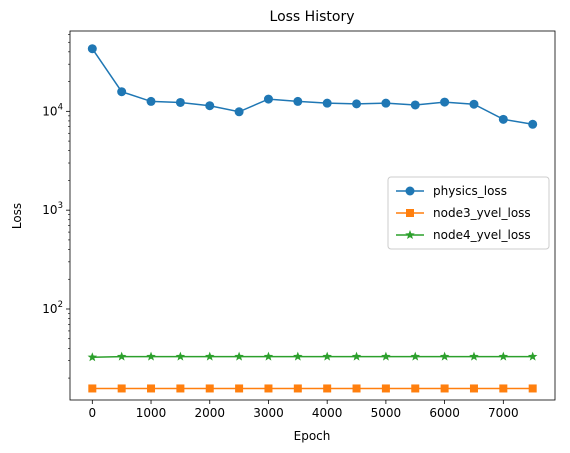 Image resolution: width=570 pixels, height=453 pixels. I want to click on x-tick-label: 2000, so click(209, 413).